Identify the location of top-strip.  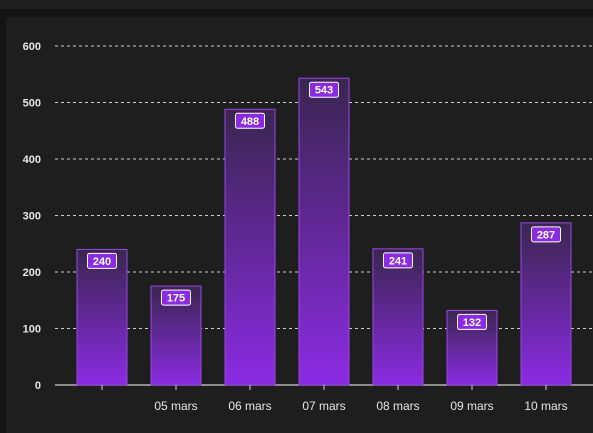
(296, 4).